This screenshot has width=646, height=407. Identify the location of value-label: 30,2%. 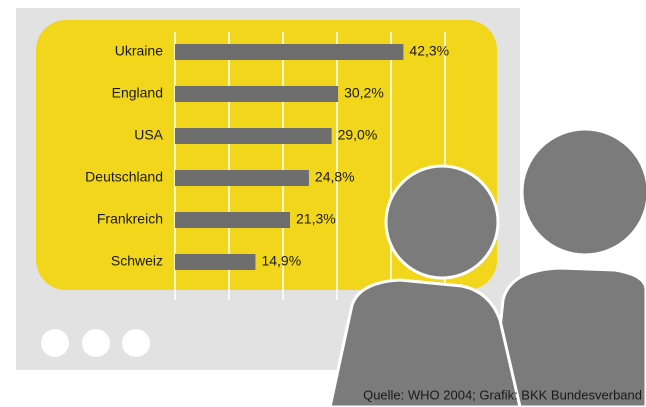
(364, 93).